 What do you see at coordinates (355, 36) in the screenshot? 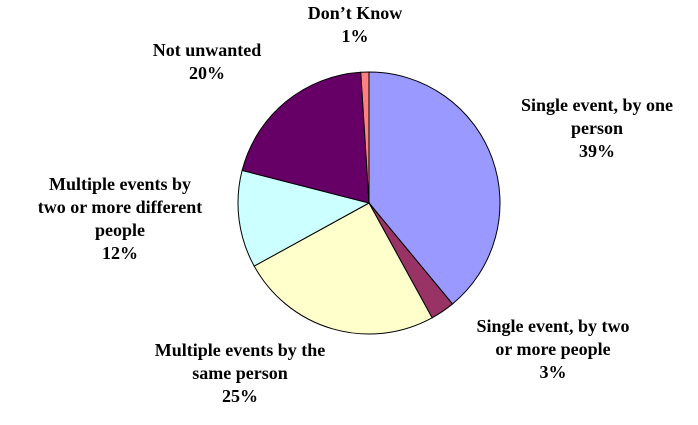
I see `slice-percent-5: 1%` at bounding box center [355, 36].